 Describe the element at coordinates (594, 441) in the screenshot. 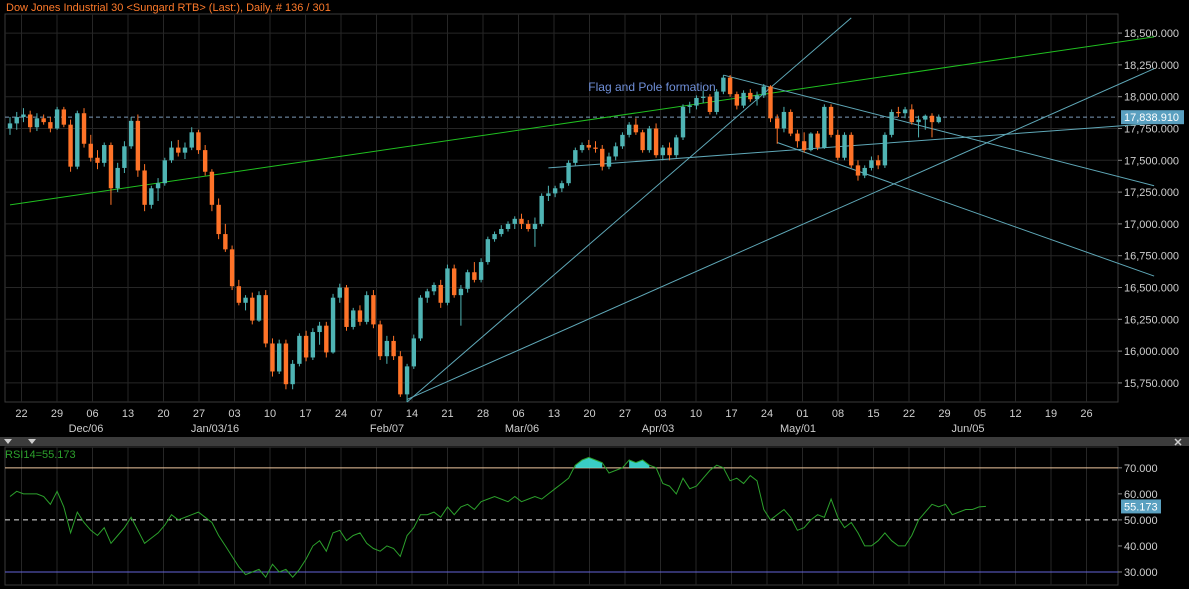

I see `pane-separator` at that location.